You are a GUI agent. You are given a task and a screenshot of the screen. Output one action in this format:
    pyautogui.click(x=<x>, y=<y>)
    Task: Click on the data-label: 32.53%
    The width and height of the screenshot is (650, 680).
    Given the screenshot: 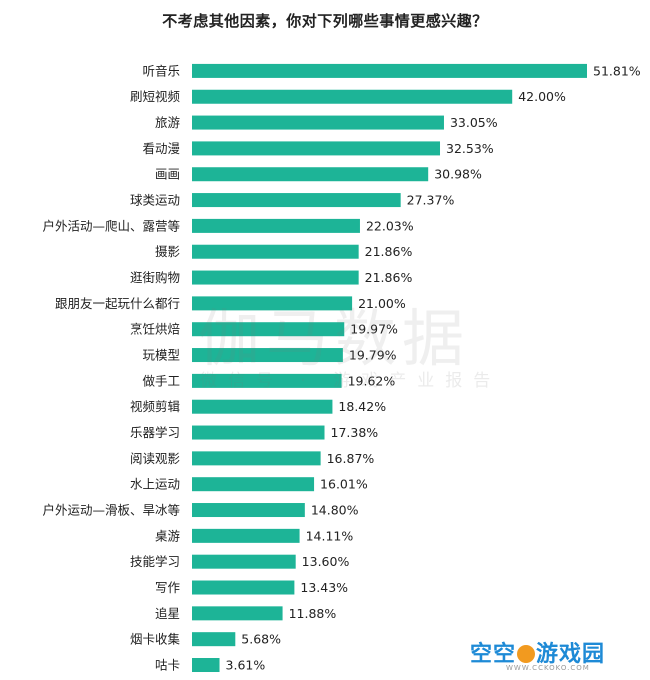 What is the action you would take?
    pyautogui.click(x=470, y=148)
    